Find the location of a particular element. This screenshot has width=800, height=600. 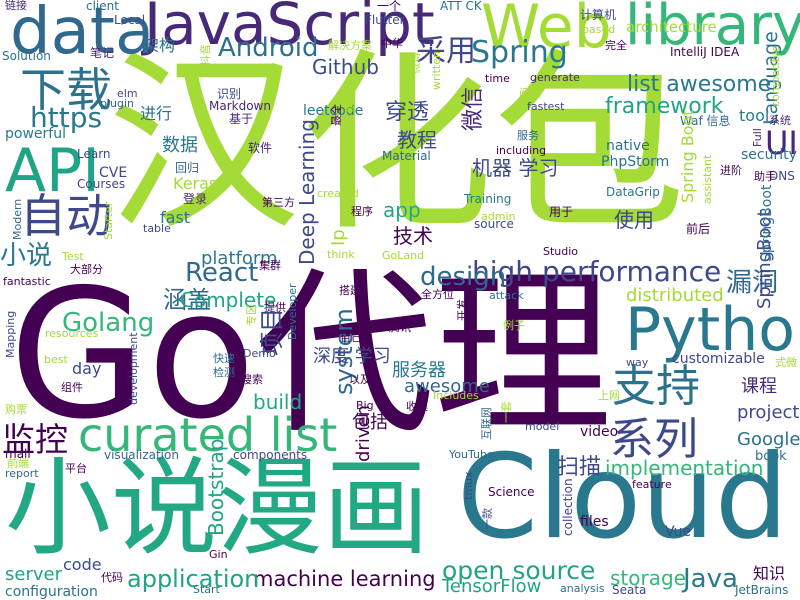

word: architecture is located at coordinates (671, 27).